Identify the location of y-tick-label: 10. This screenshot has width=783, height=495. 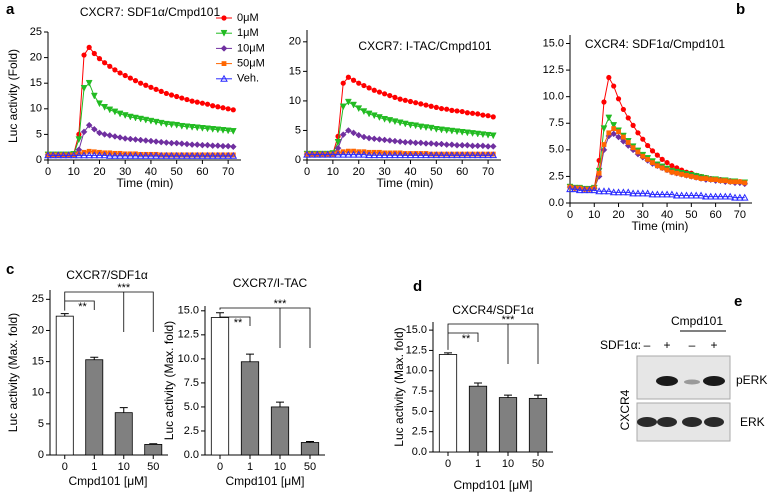
(38, 393).